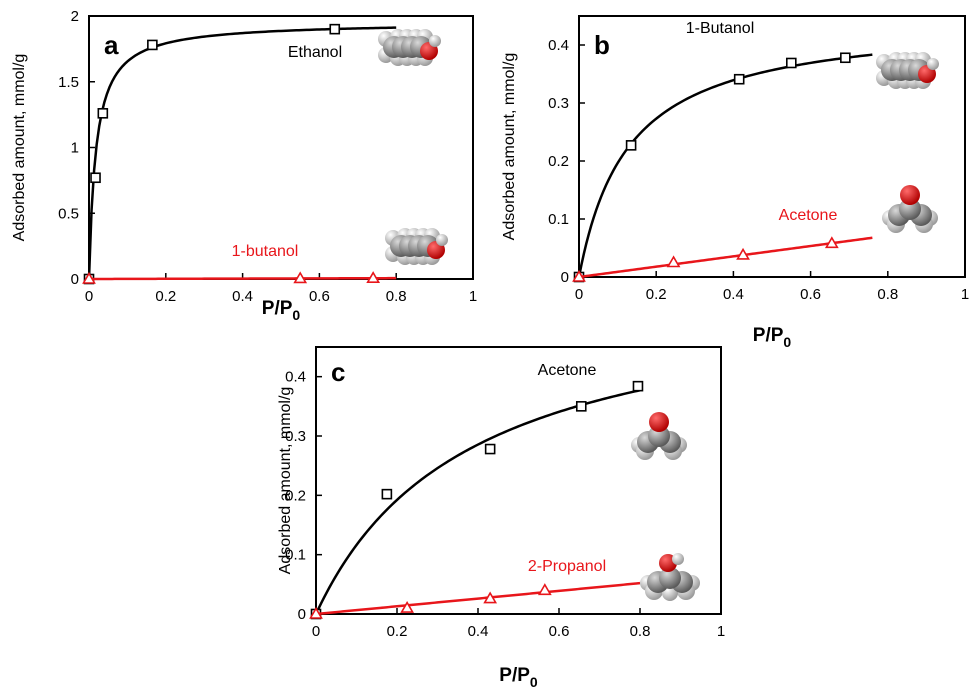 This screenshot has width=971, height=691. What do you see at coordinates (242, 278) in the screenshot?
I see `fit-curve-1-butanol` at bounding box center [242, 278].